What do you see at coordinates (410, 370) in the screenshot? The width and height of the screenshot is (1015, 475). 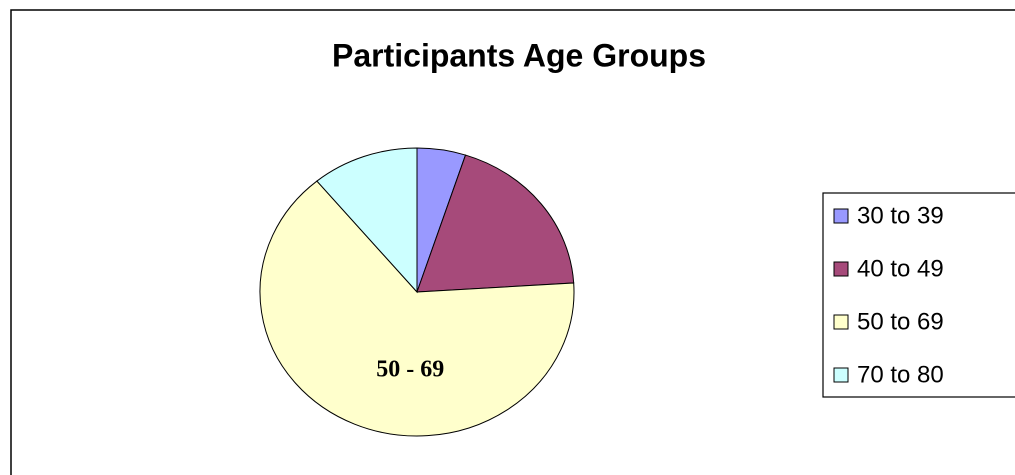 I see `slice-label: 50 - 69` at bounding box center [410, 370].